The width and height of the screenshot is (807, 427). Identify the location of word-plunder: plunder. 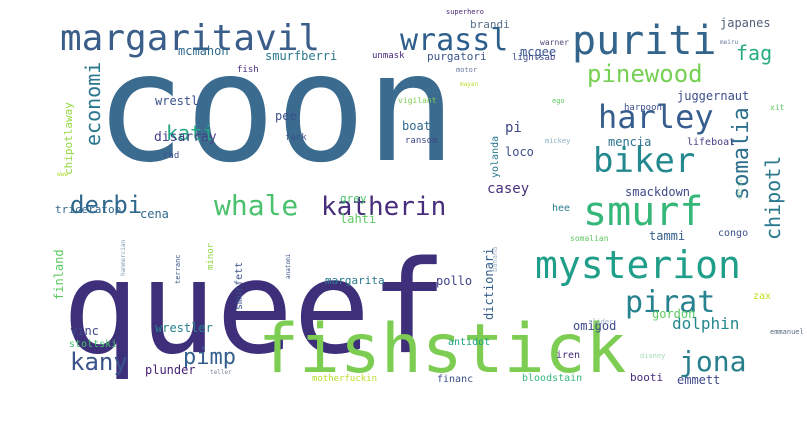
(170, 370).